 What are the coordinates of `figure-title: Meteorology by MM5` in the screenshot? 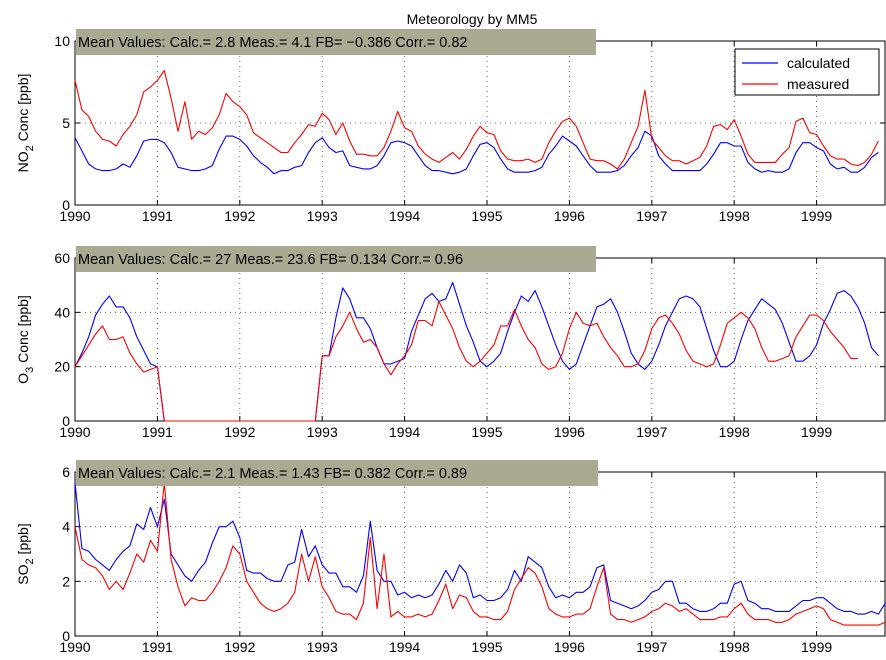 It's located at (472, 19).